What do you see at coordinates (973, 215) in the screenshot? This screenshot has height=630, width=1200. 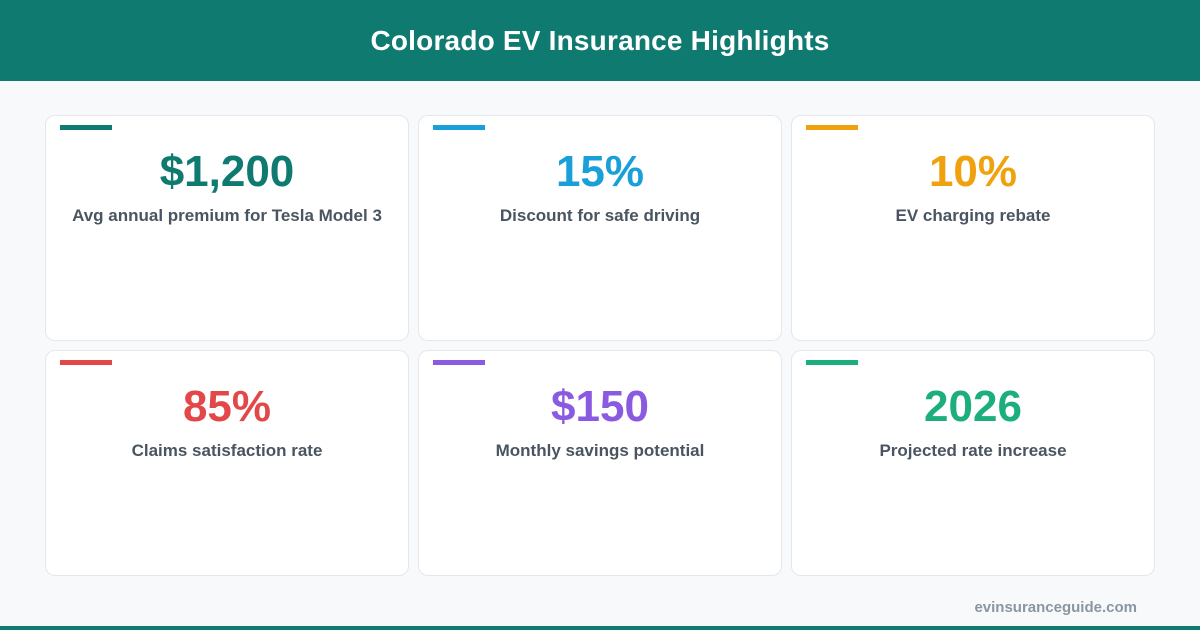 I see `stat-label: EV charging rebate` at bounding box center [973, 215].